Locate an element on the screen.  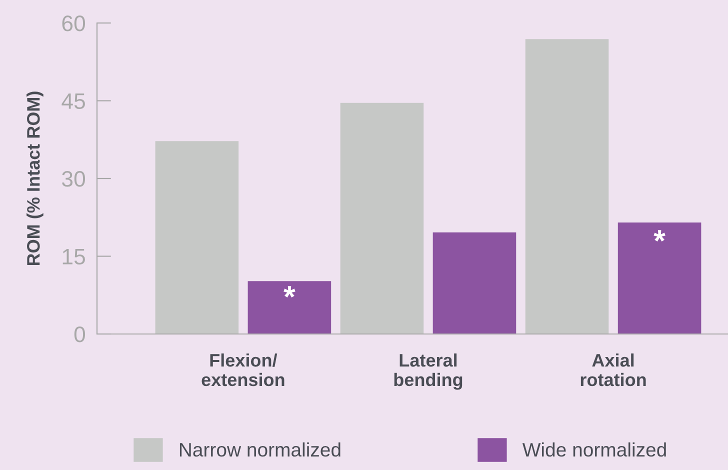
y-tick-label: 30 is located at coordinates (74, 179).